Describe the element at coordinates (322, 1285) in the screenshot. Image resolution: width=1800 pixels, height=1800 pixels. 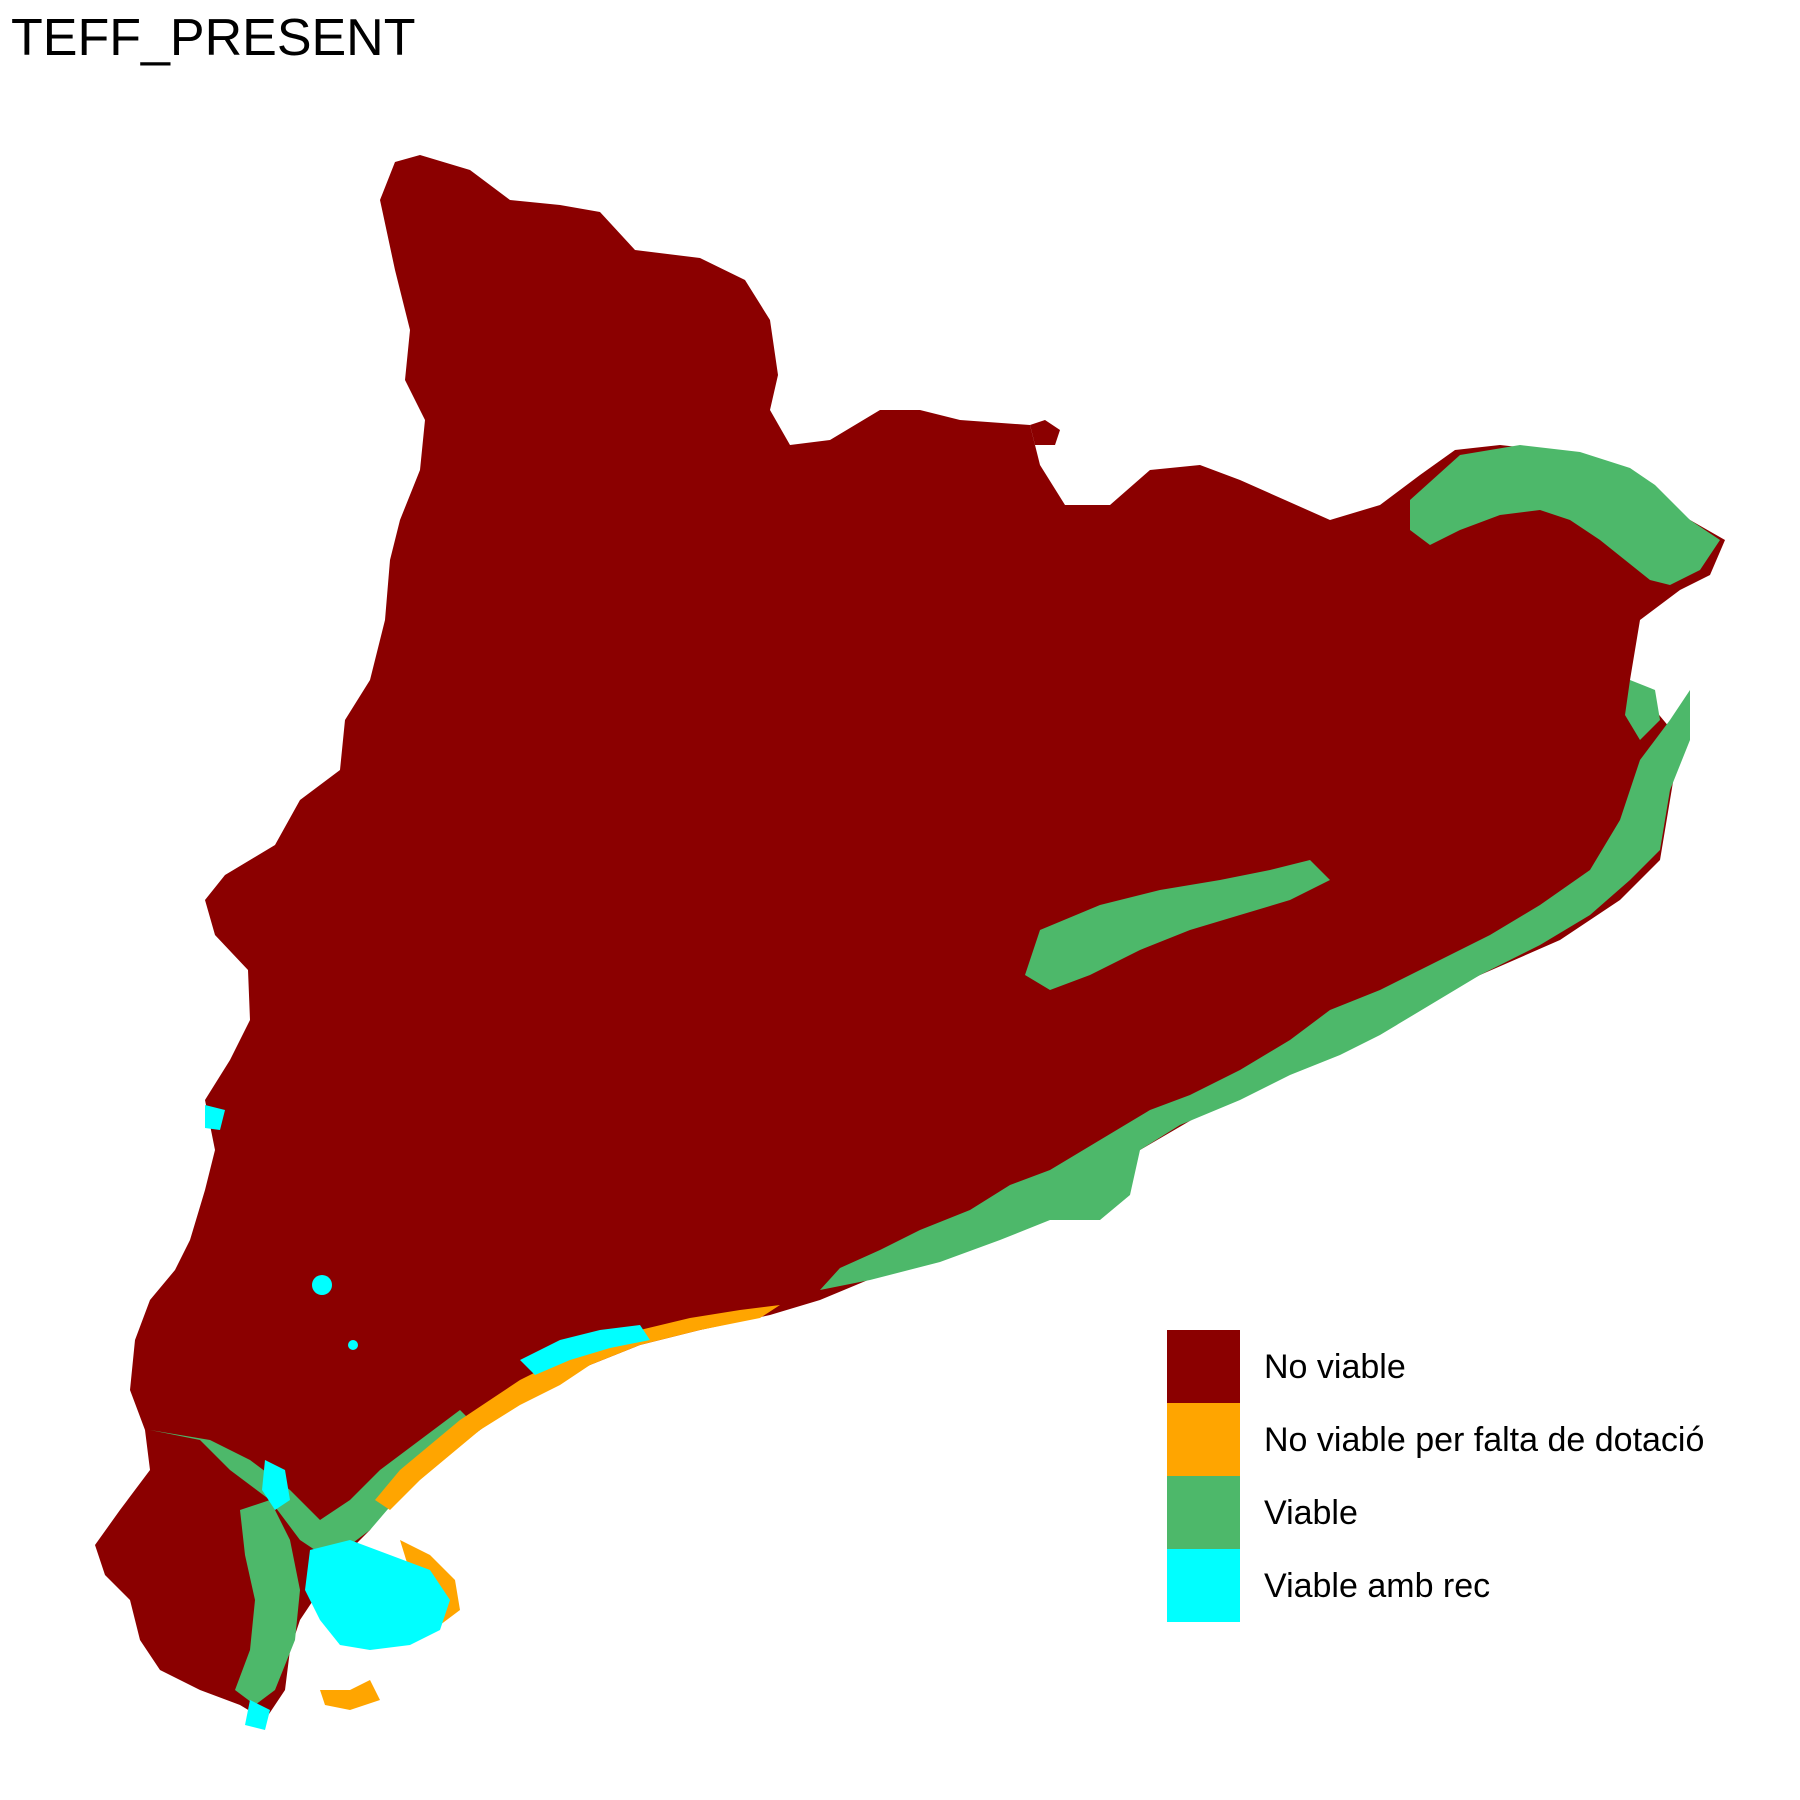
I see `region-viable-amb-rec-lake` at that location.